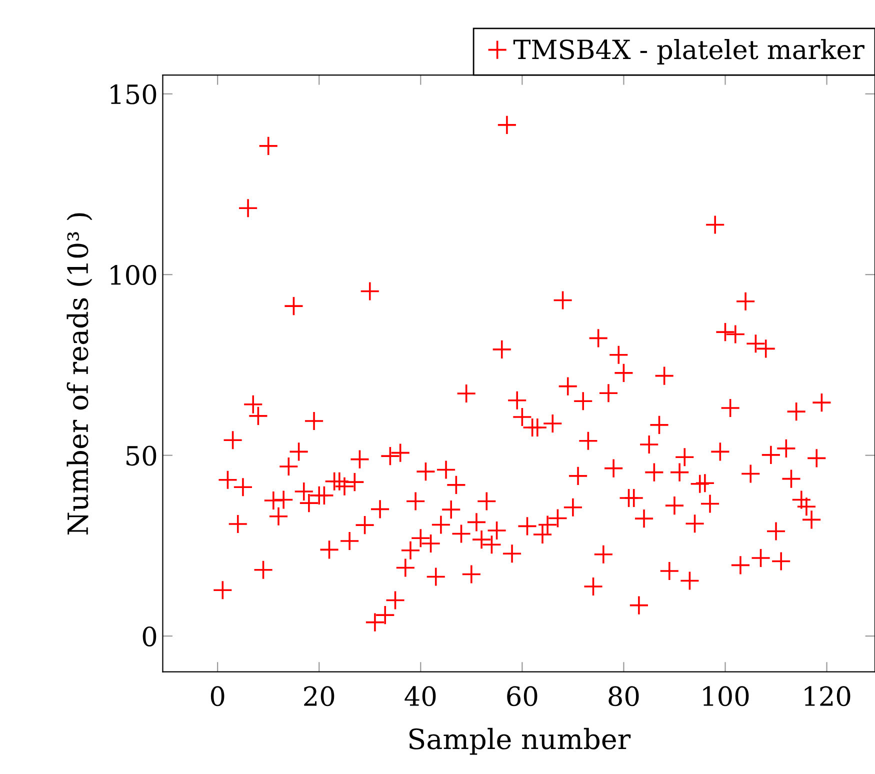 This screenshot has width=875, height=774. Describe the element at coordinates (141, 456) in the screenshot. I see `y-tick-label: 50` at that location.